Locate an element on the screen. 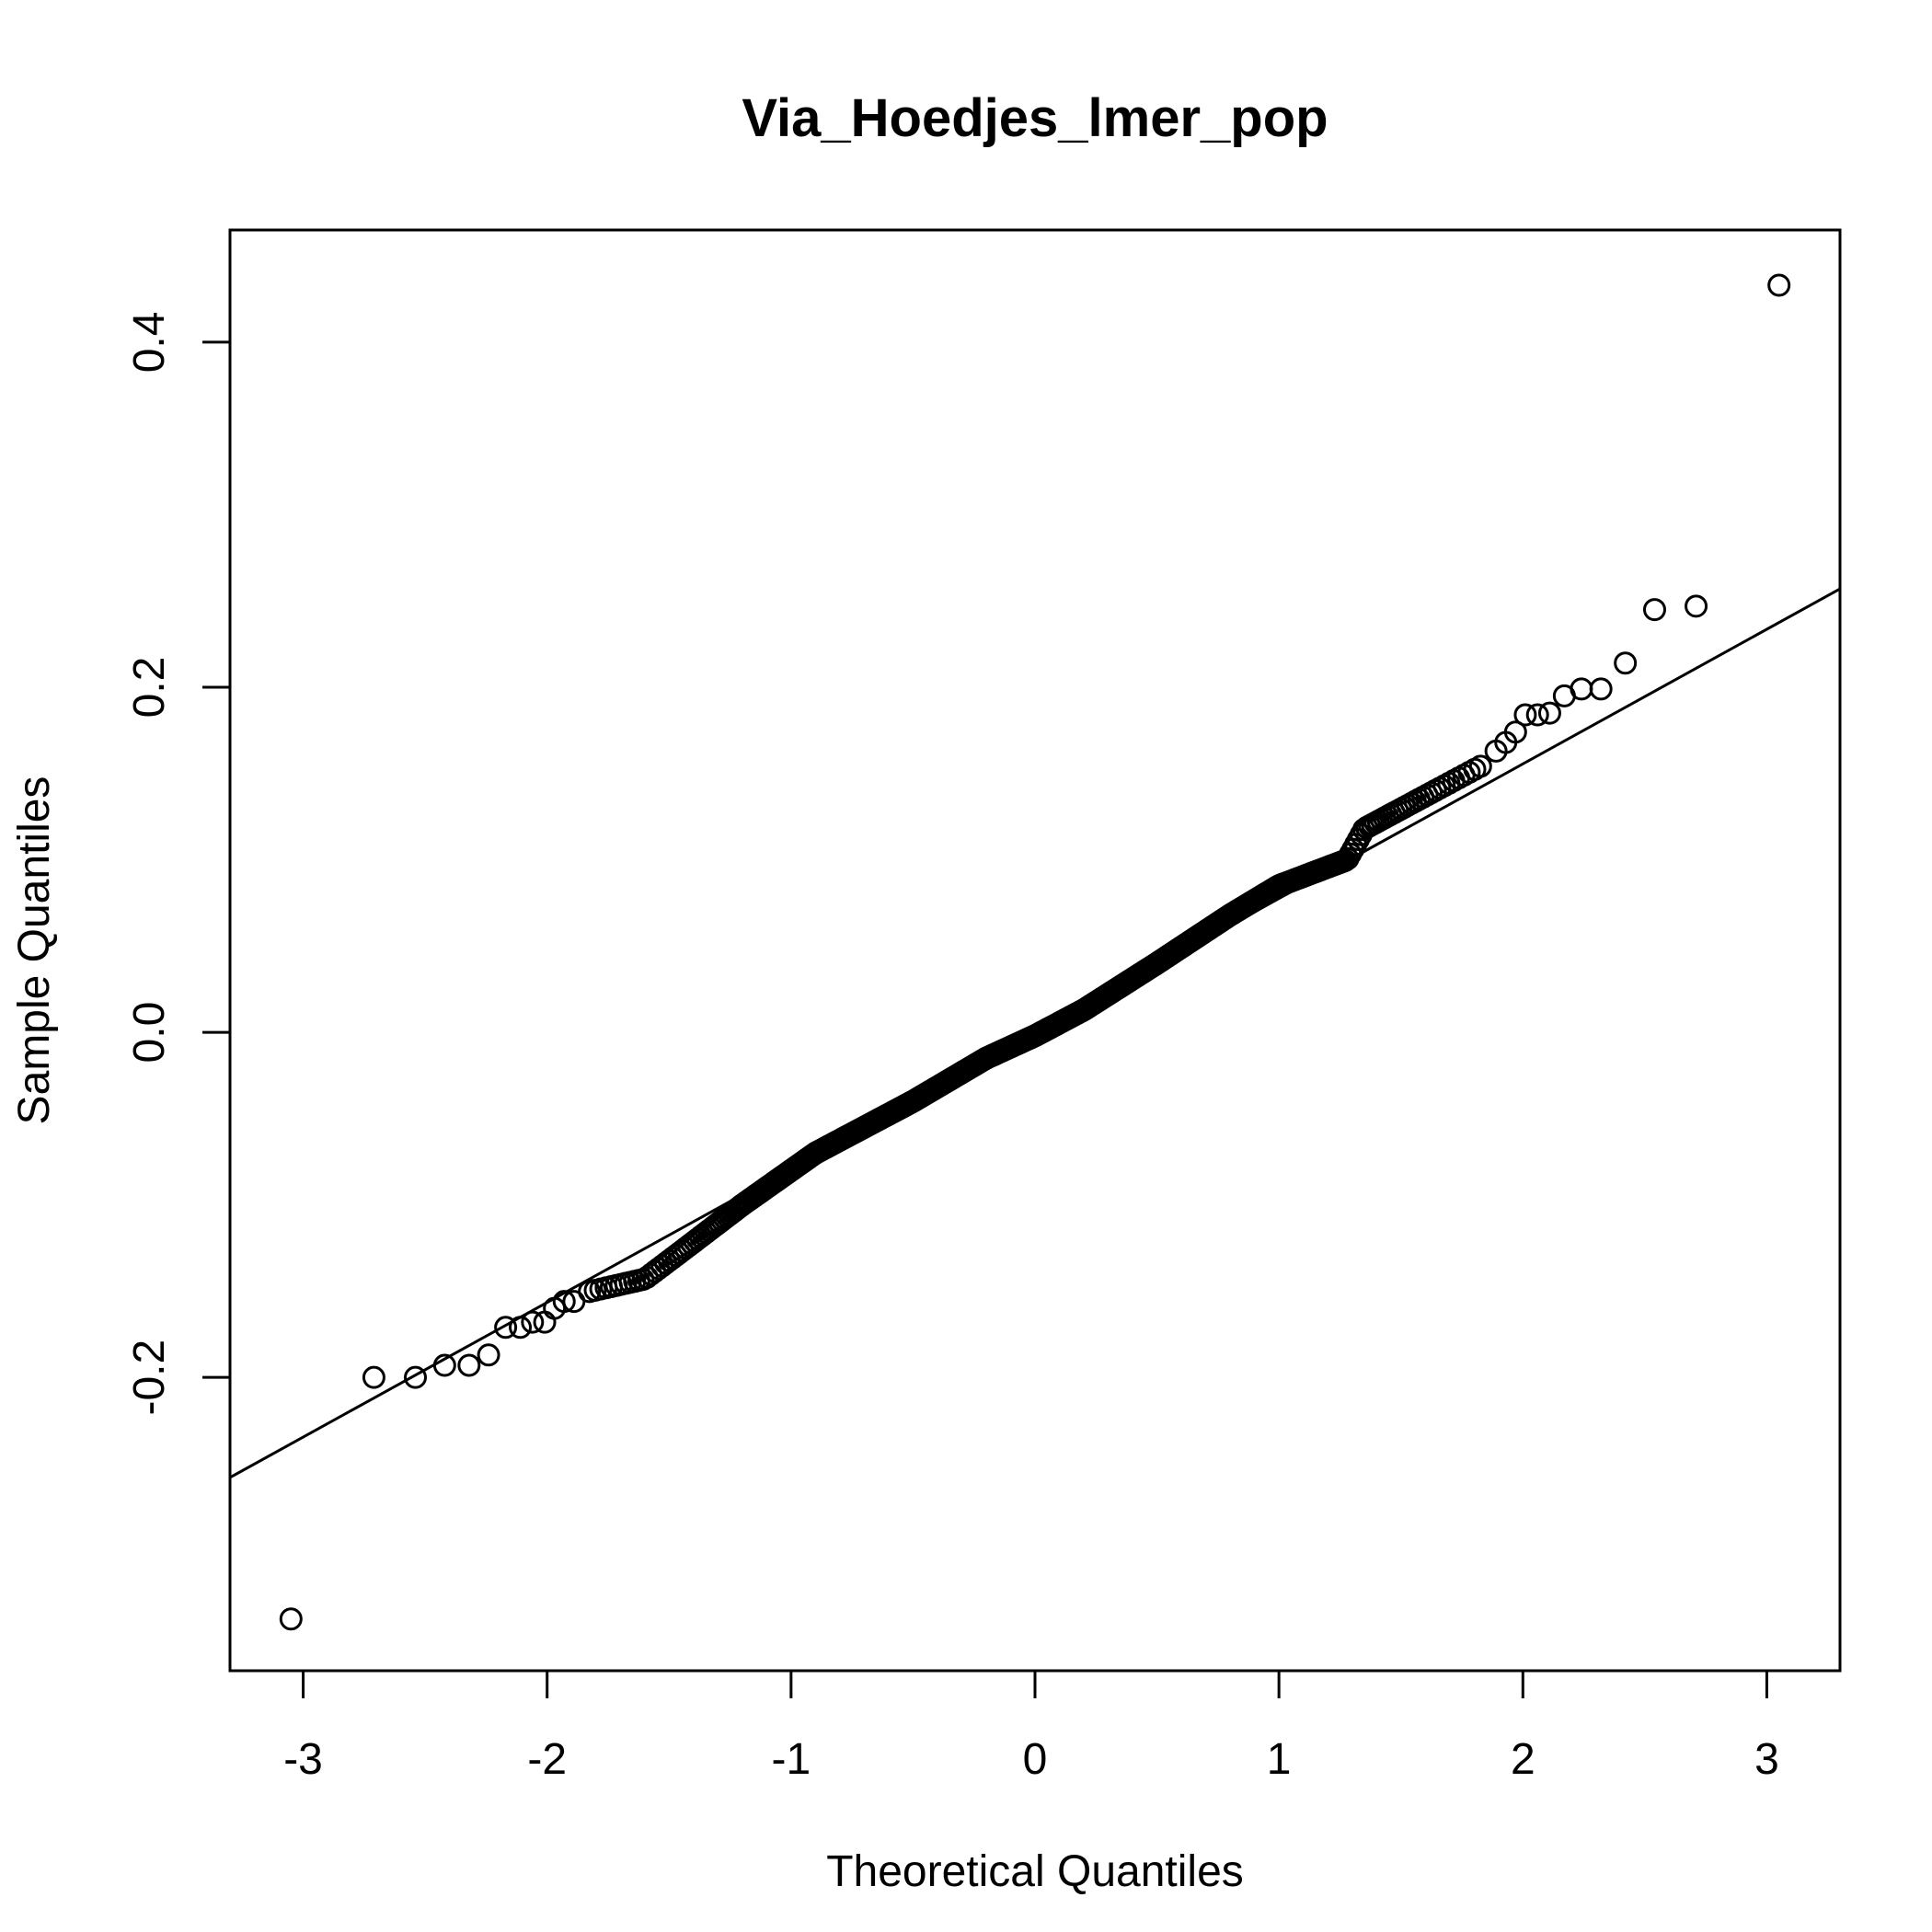 The width and height of the screenshot is (1932, 1932). x-axis: -3 -2 -1 0 1 2 3 is located at coordinates (1031, 1726).